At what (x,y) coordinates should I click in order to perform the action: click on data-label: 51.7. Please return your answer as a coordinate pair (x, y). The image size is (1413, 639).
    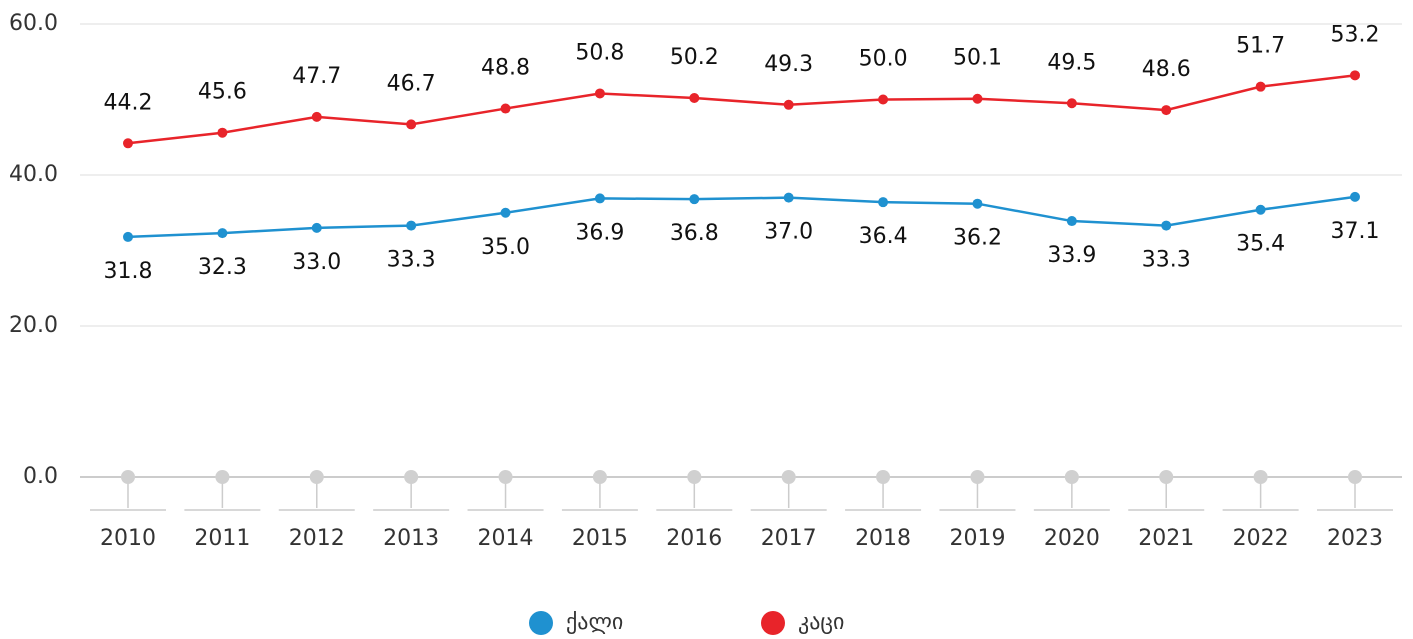
    Looking at the image, I should click on (1260, 46).